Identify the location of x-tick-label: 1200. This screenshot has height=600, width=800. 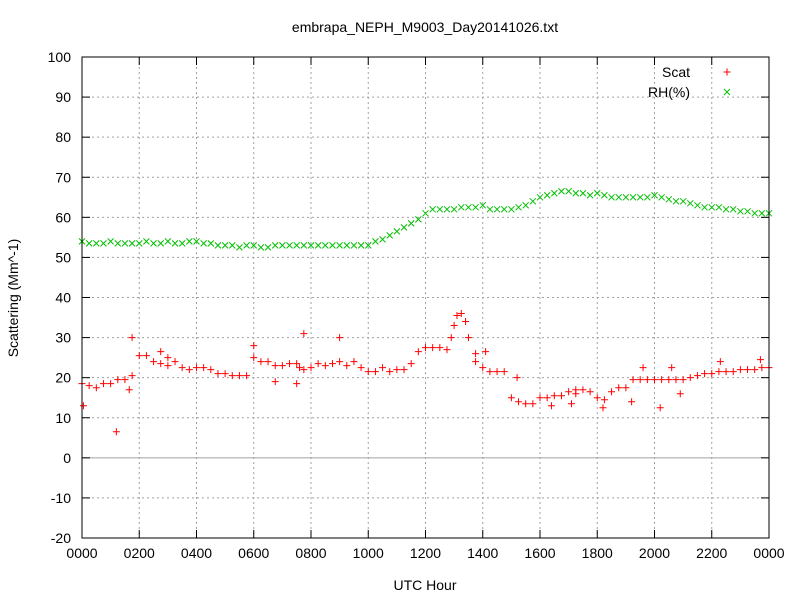
(425, 553).